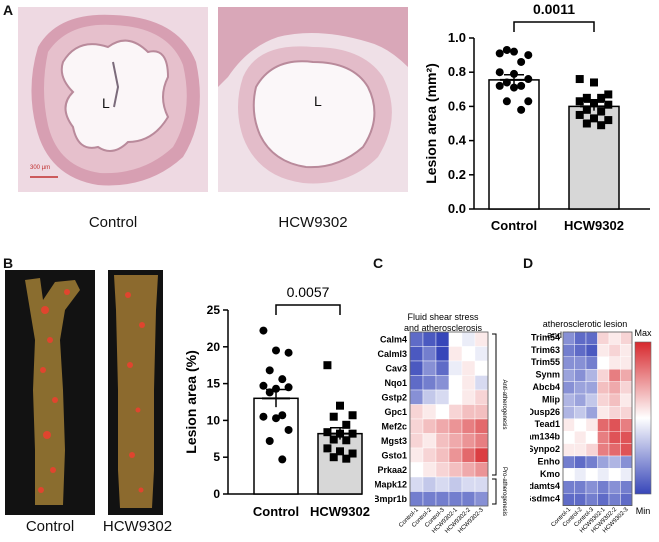 The image size is (659, 542). What do you see at coordinates (214, 420) in the screenshot?
I see `y-tick-label: 10` at bounding box center [214, 420].